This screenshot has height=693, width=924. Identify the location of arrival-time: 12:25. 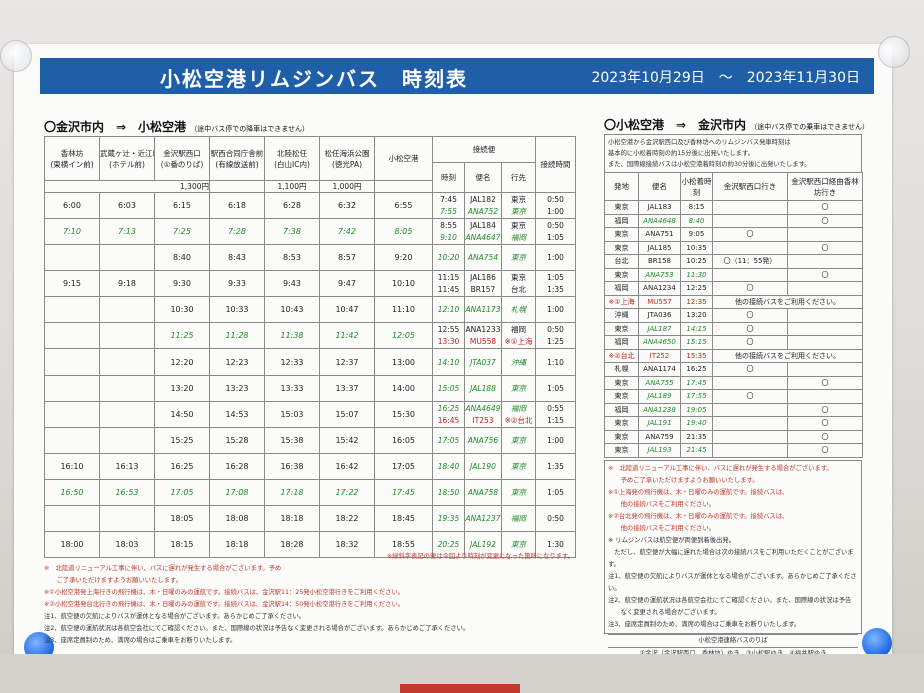
(696, 288).